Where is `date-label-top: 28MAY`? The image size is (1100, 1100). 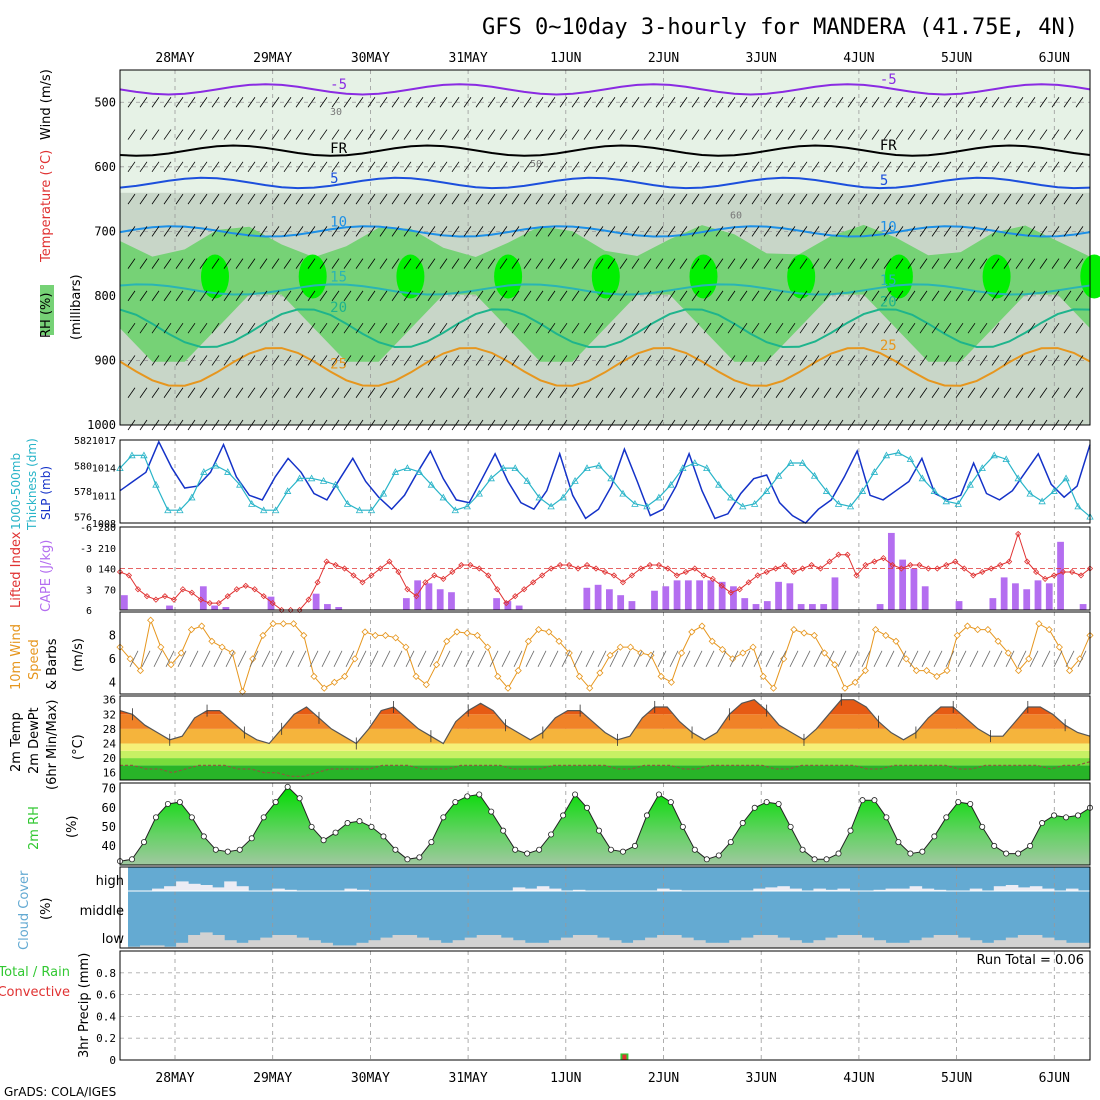 date-label-top: 28MAY is located at coordinates (174, 58).